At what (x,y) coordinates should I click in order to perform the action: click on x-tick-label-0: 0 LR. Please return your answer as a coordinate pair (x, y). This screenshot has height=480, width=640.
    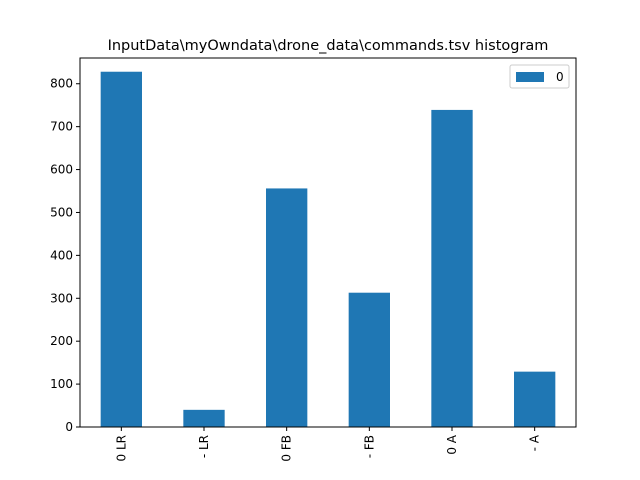
    Looking at the image, I should click on (121, 448).